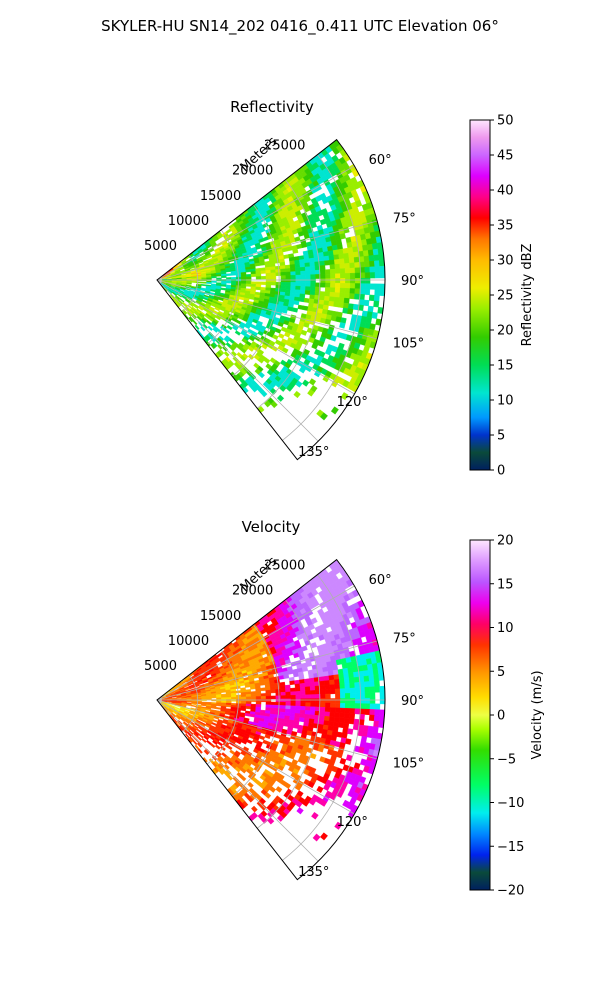 The height and width of the screenshot is (1000, 600). I want to click on velocity-colorbar-tick: 0, so click(501, 716).